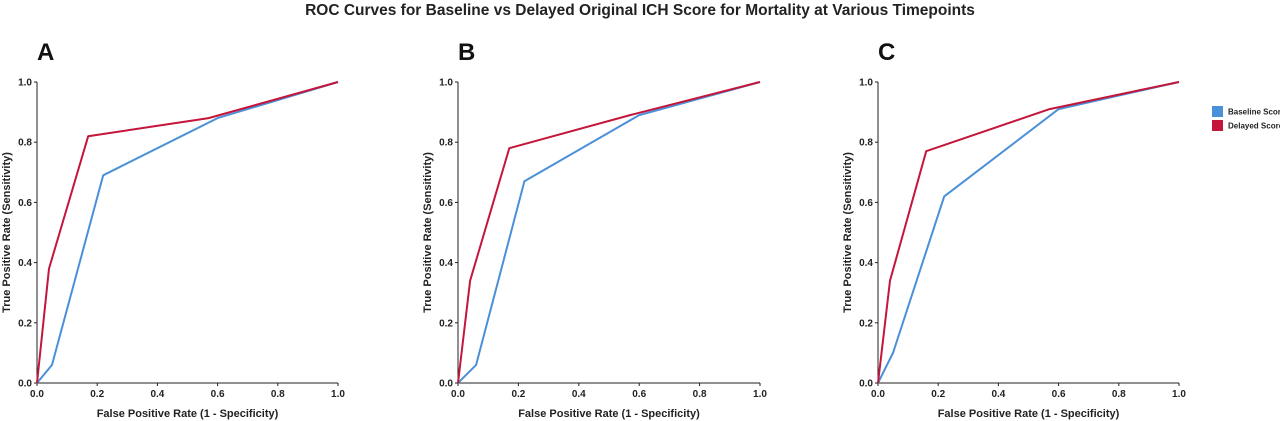 This screenshot has width=1280, height=421. What do you see at coordinates (1254, 112) in the screenshot?
I see `legend-label-baseline-score: Baseline Score` at bounding box center [1254, 112].